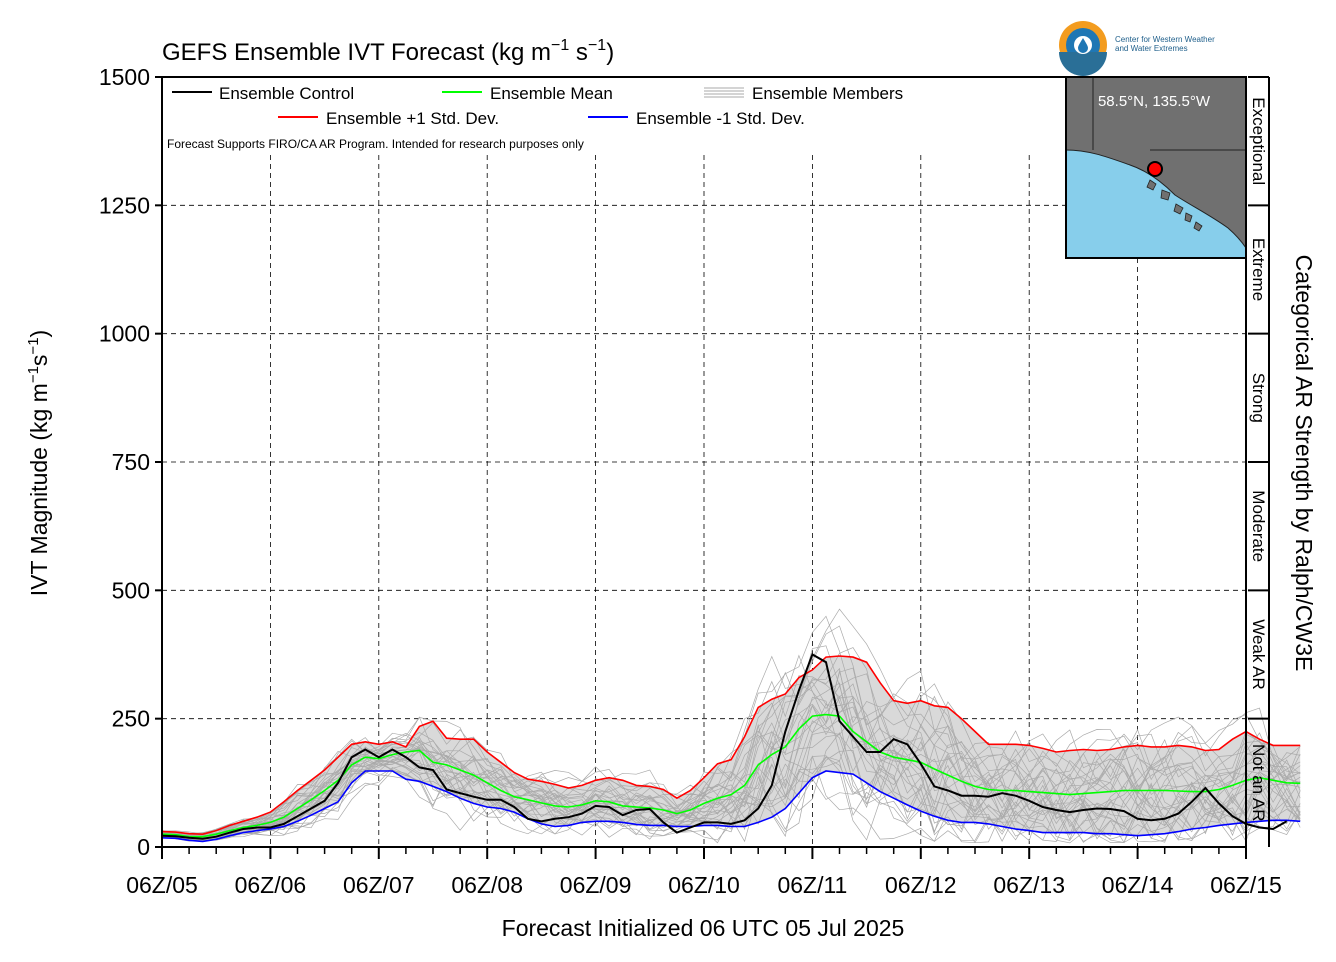 Image resolution: width=1336 pixels, height=962 pixels. Describe the element at coordinates (1258, 141) in the screenshot. I see `category-label: Exceptional` at that location.